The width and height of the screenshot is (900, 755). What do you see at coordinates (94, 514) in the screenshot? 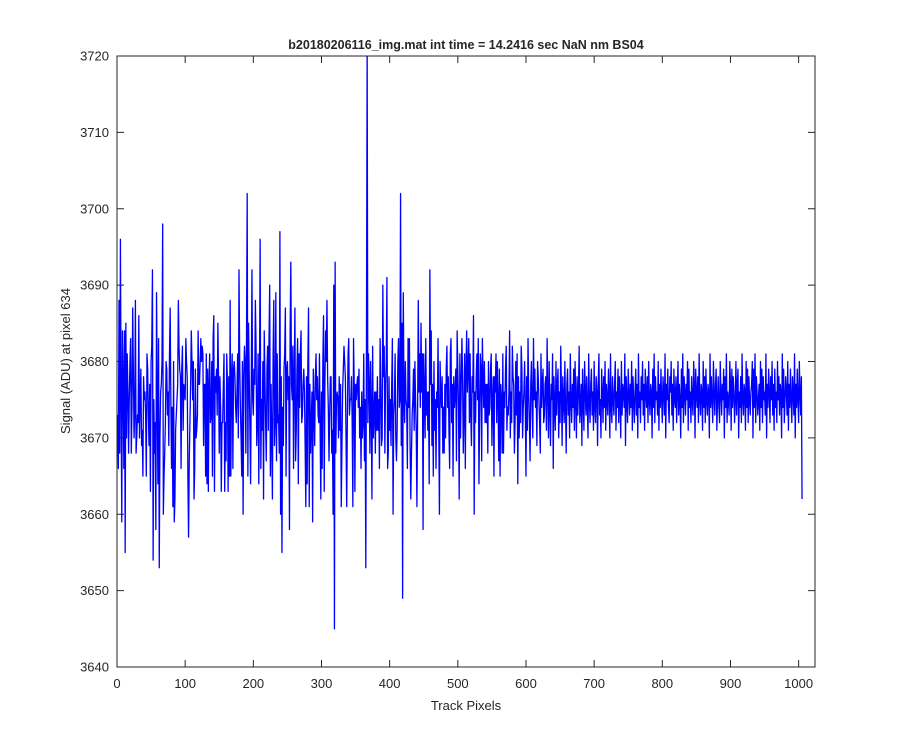
I see `y-tick-label: 3660` at bounding box center [94, 514].